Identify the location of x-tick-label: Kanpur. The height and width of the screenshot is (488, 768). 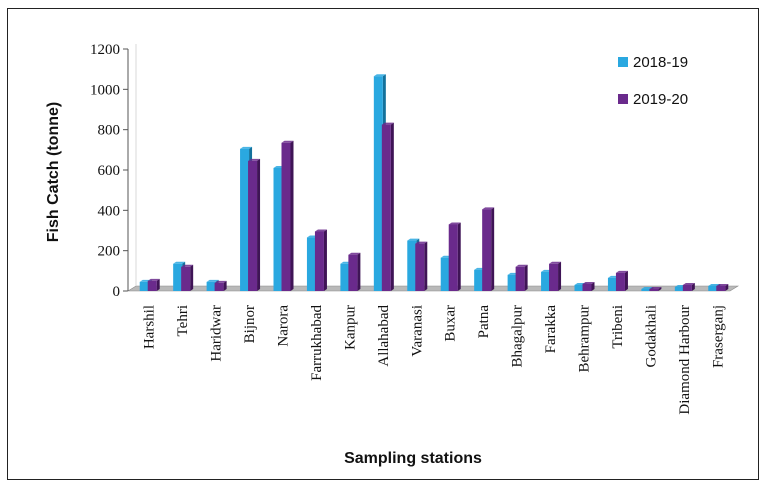
(350, 327).